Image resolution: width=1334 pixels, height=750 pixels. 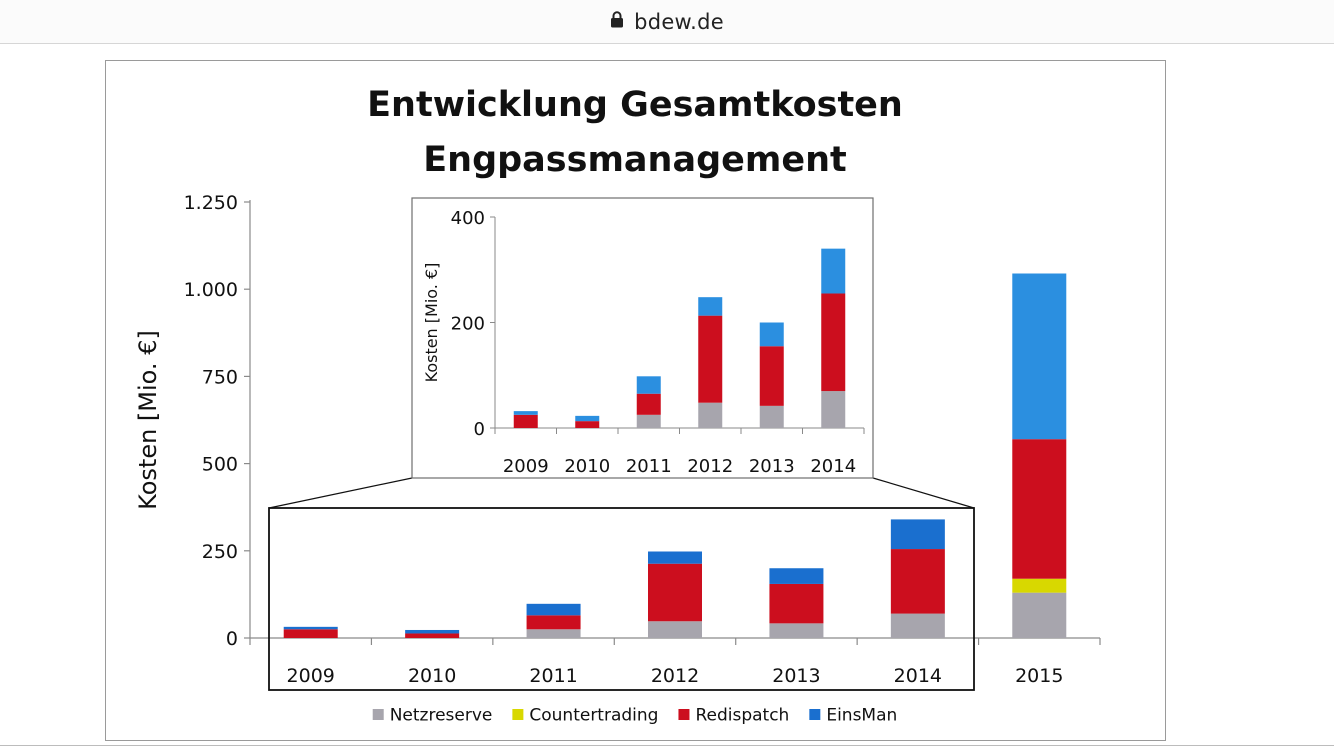 I want to click on bar-segment-redispatch-2009, so click(x=310, y=633).